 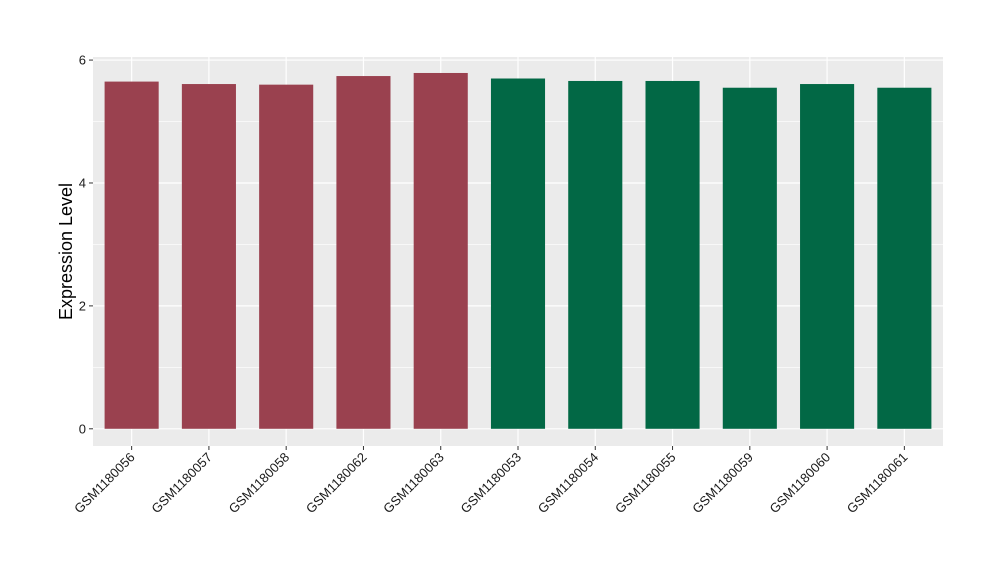 What do you see at coordinates (877, 483) in the screenshot?
I see `x-tick-label: GSM1180061` at bounding box center [877, 483].